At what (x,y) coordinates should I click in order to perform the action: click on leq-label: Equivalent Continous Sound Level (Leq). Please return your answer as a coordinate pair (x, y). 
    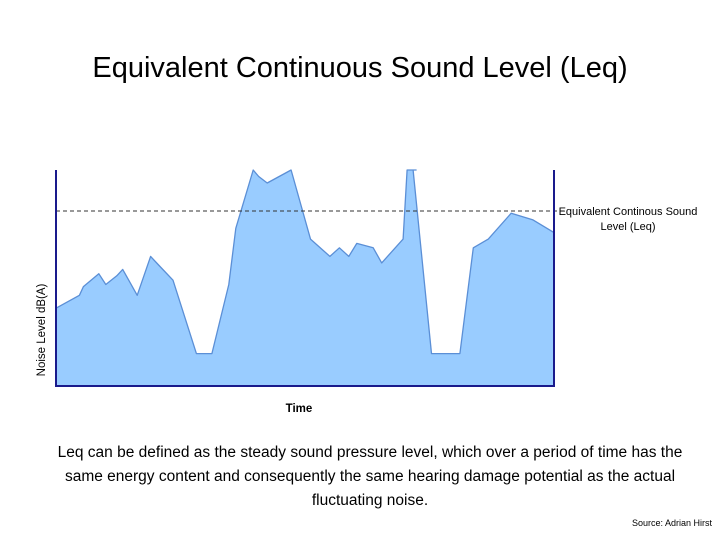
    Looking at the image, I should click on (628, 219).